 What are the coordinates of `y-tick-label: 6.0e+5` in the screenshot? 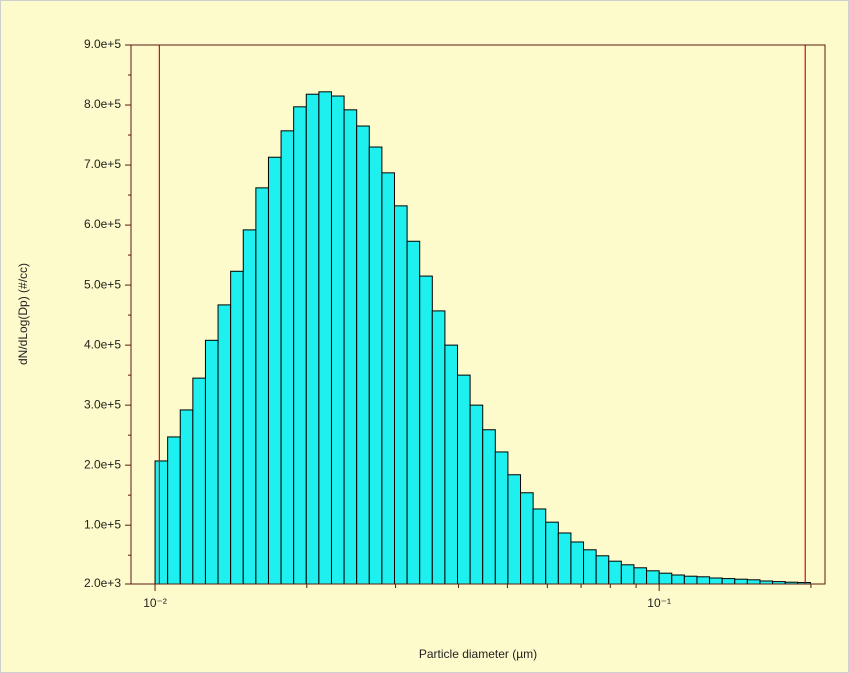 It's located at (102, 224).